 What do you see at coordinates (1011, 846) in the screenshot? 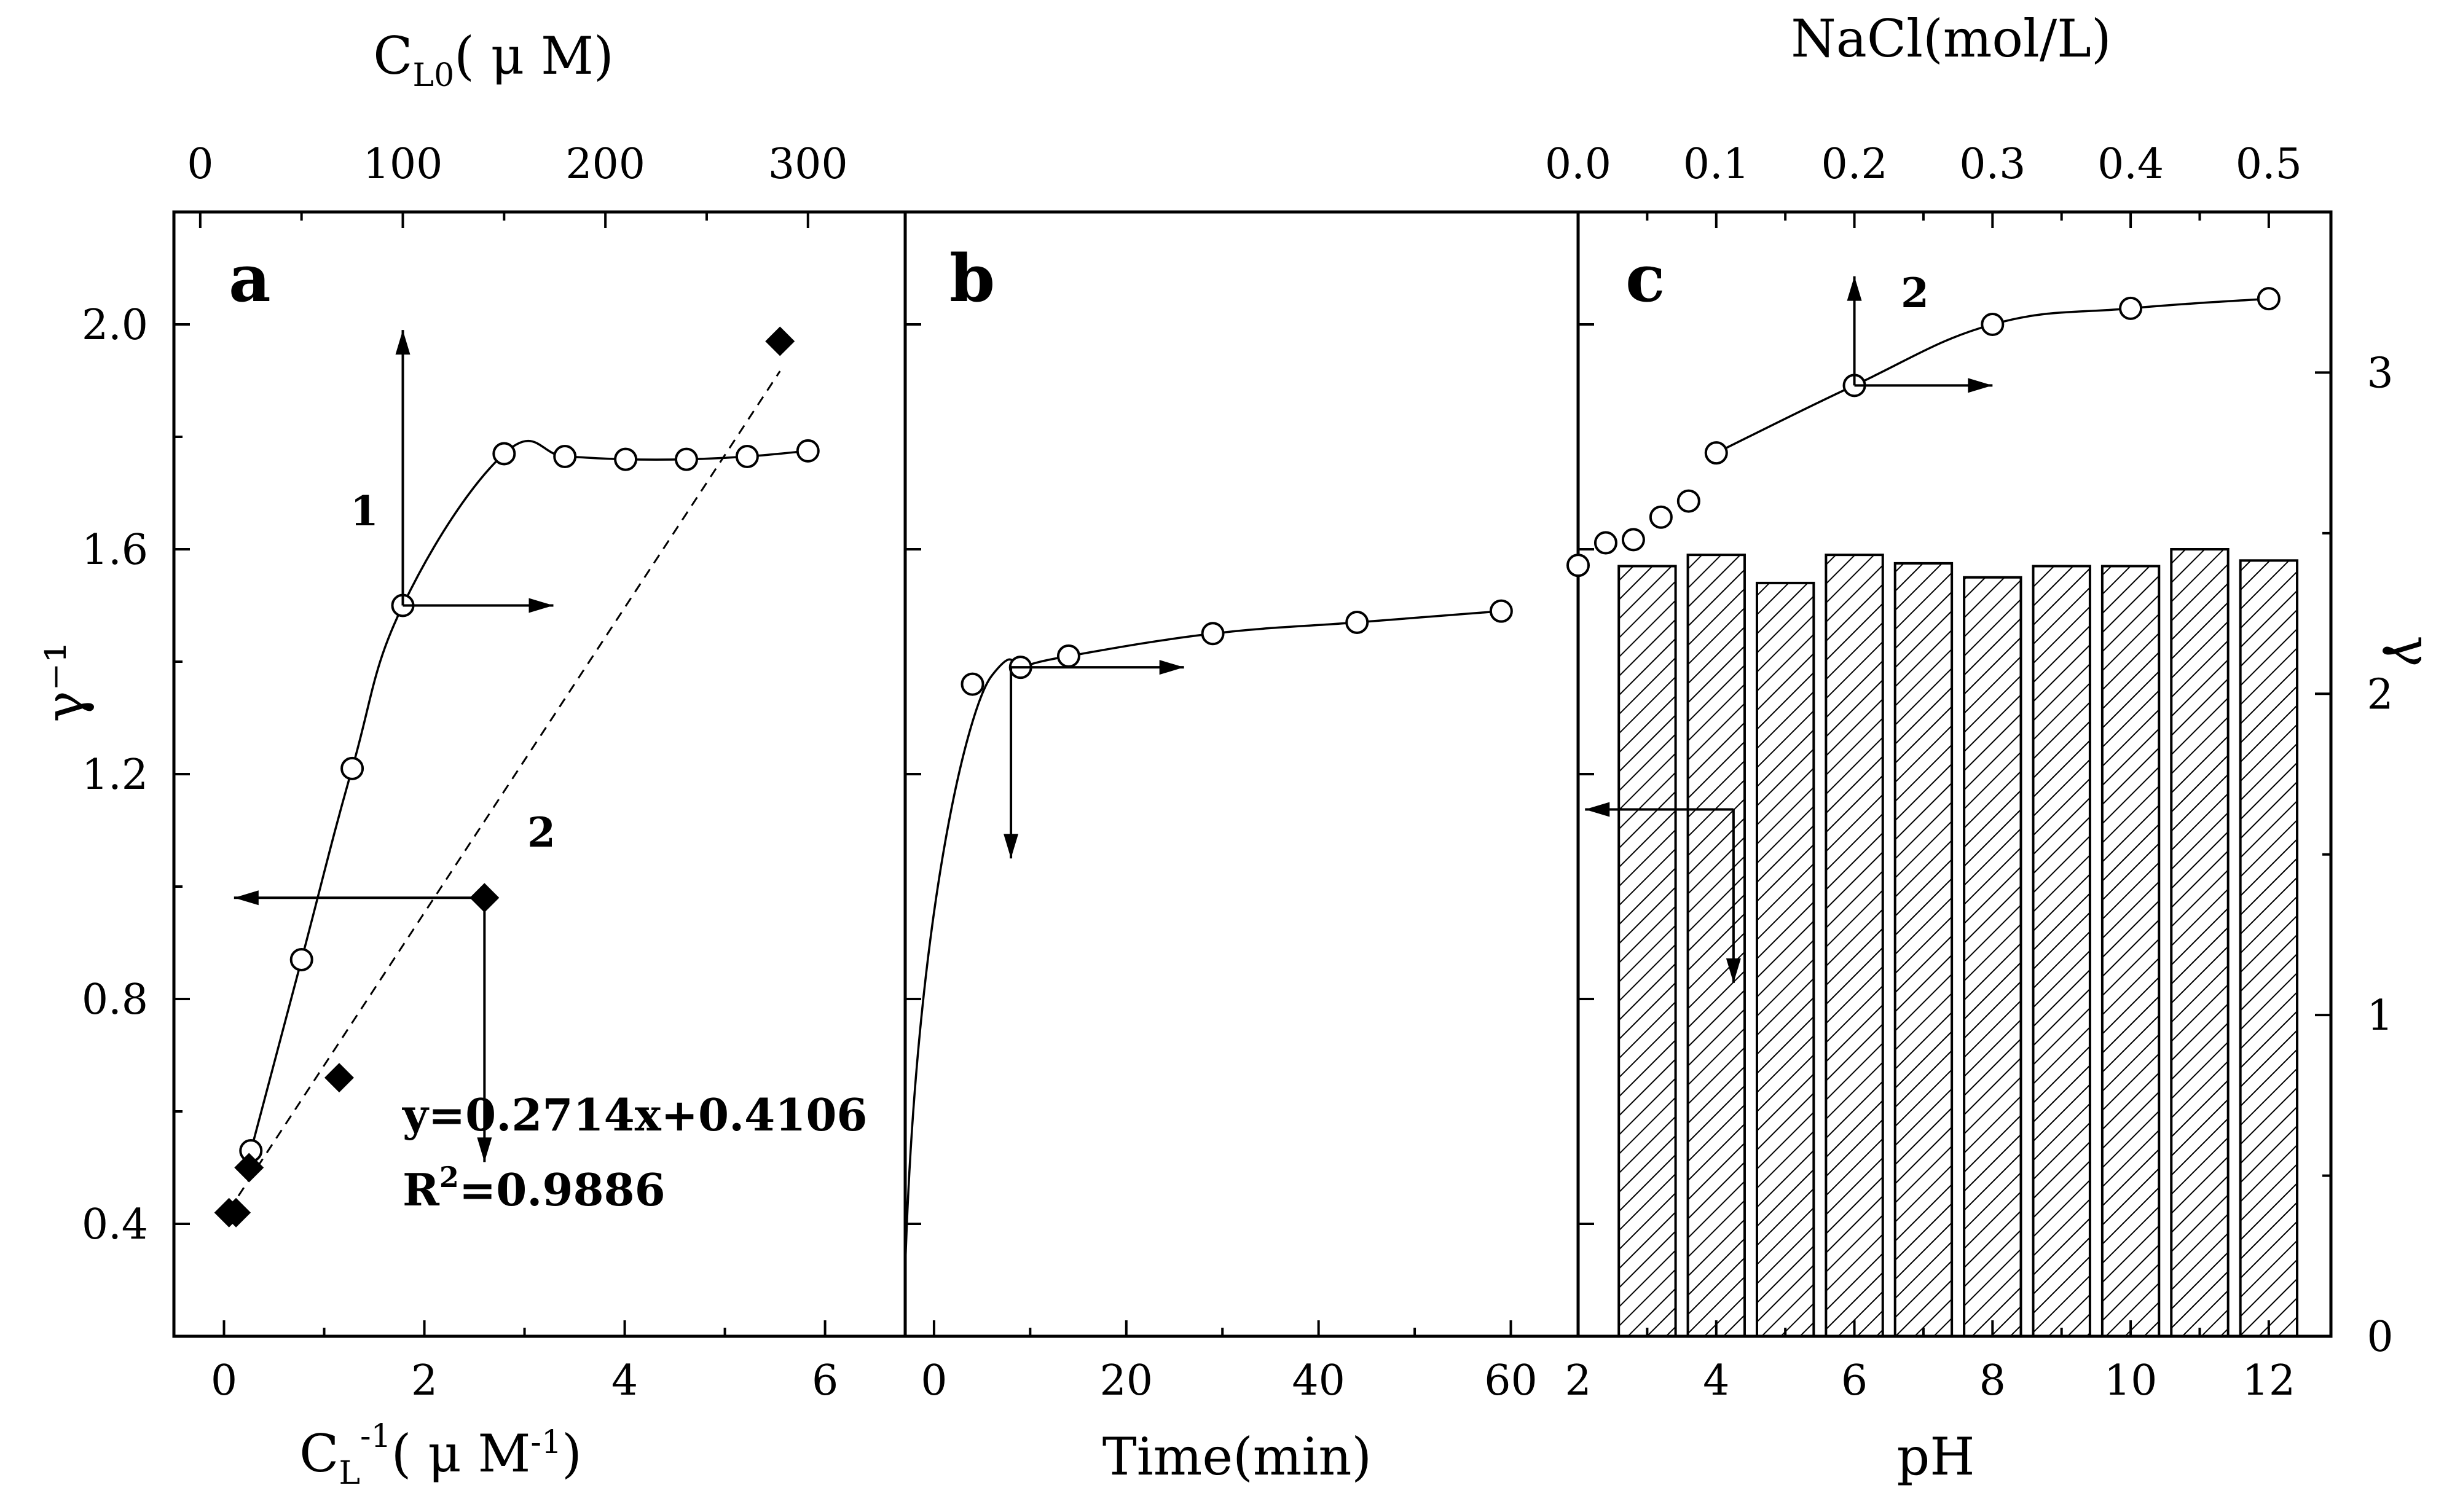
I see `panel-b-arrow-down-head` at bounding box center [1011, 846].